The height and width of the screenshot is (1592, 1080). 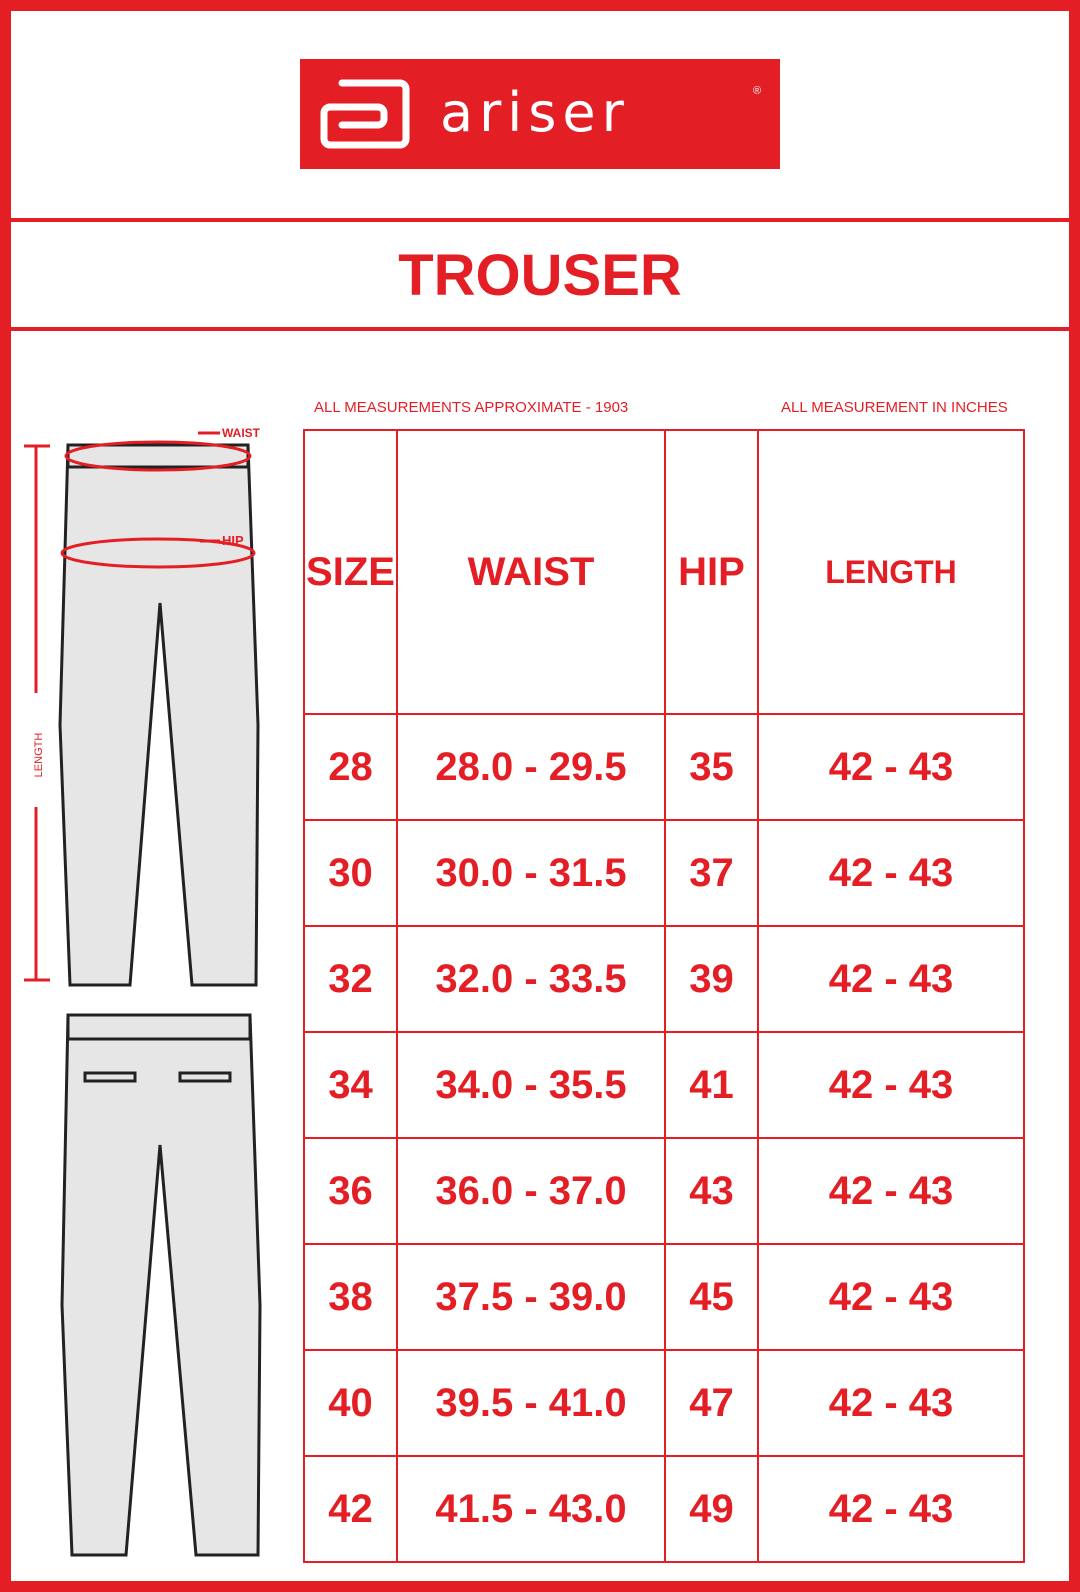 I want to click on cell-hip: 47, so click(x=711, y=1403).